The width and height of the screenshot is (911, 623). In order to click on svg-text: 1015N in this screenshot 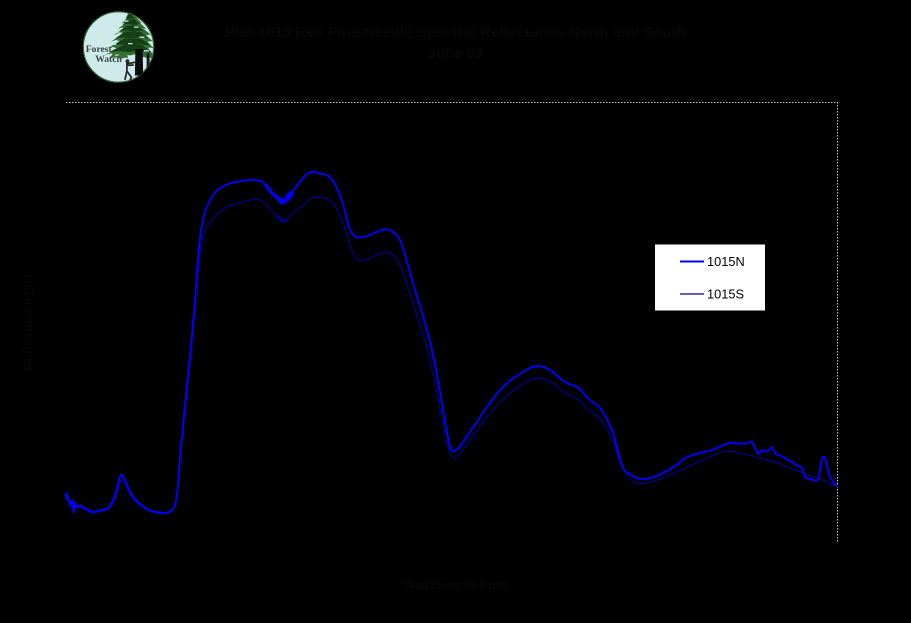, I will do `click(726, 261)`.